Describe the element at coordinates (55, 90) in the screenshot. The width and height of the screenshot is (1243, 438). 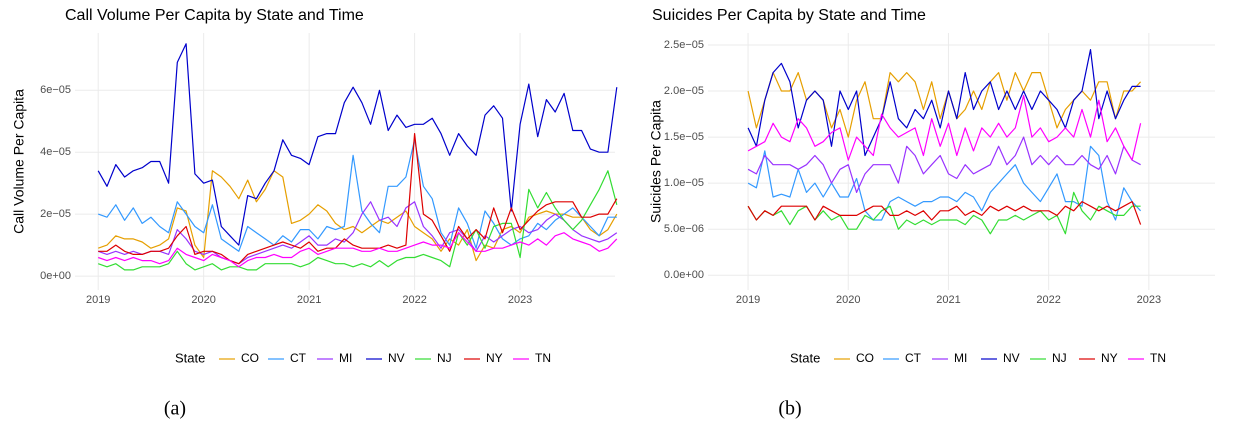
I see `y-tick-label: 6e−05` at that location.